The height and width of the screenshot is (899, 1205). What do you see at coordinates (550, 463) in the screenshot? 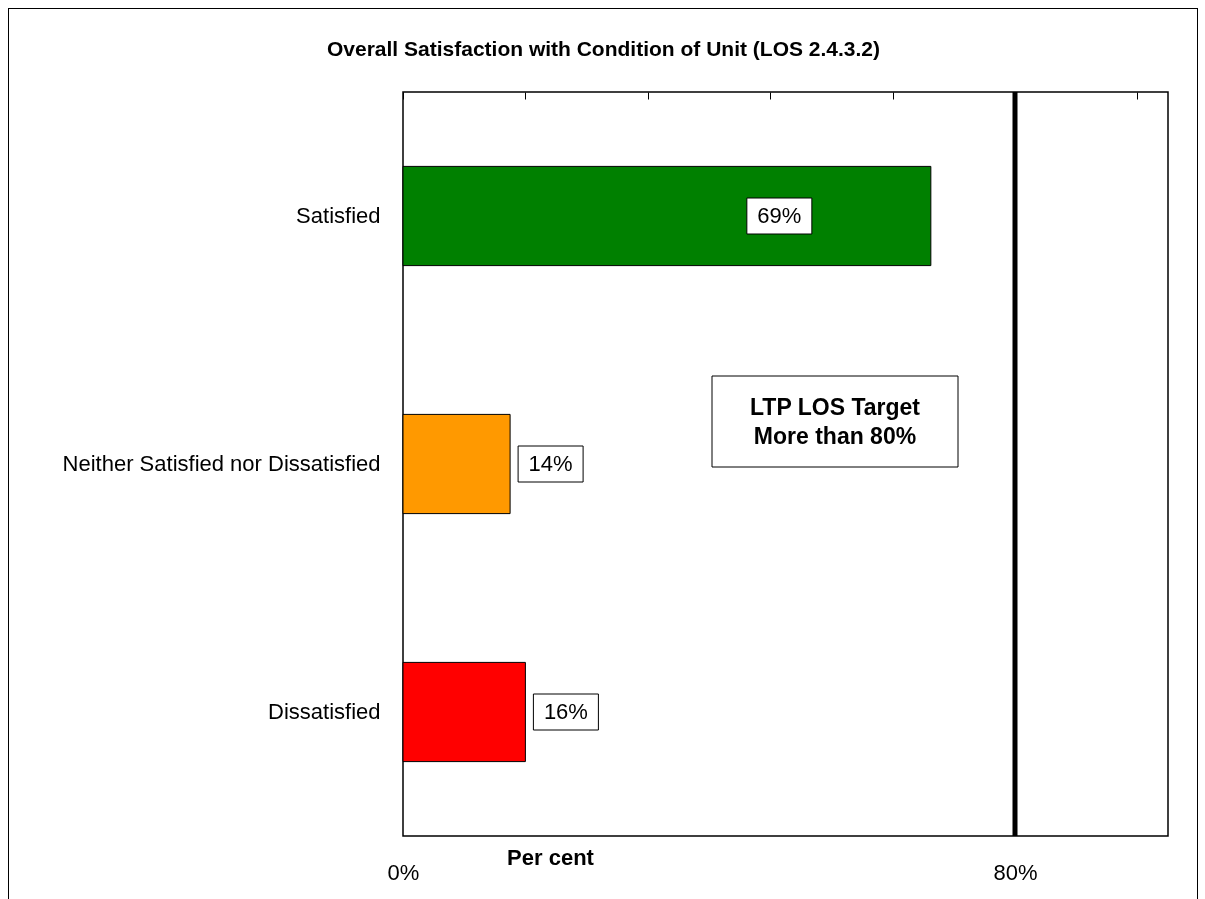
I see `data-label: 14%` at bounding box center [550, 463].